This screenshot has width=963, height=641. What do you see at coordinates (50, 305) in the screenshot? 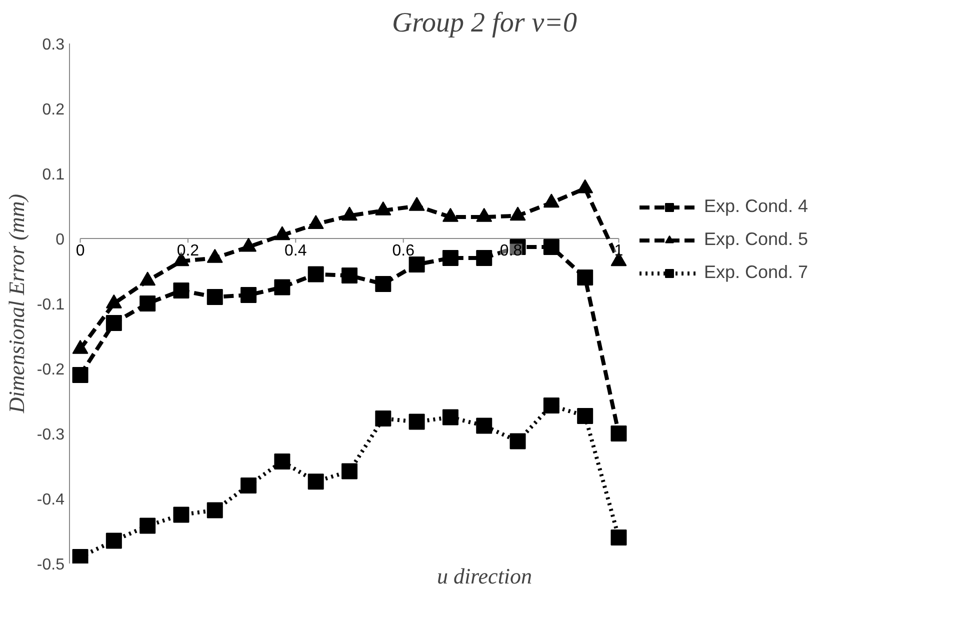
I see `y-tick-label: -0.1` at bounding box center [50, 305].